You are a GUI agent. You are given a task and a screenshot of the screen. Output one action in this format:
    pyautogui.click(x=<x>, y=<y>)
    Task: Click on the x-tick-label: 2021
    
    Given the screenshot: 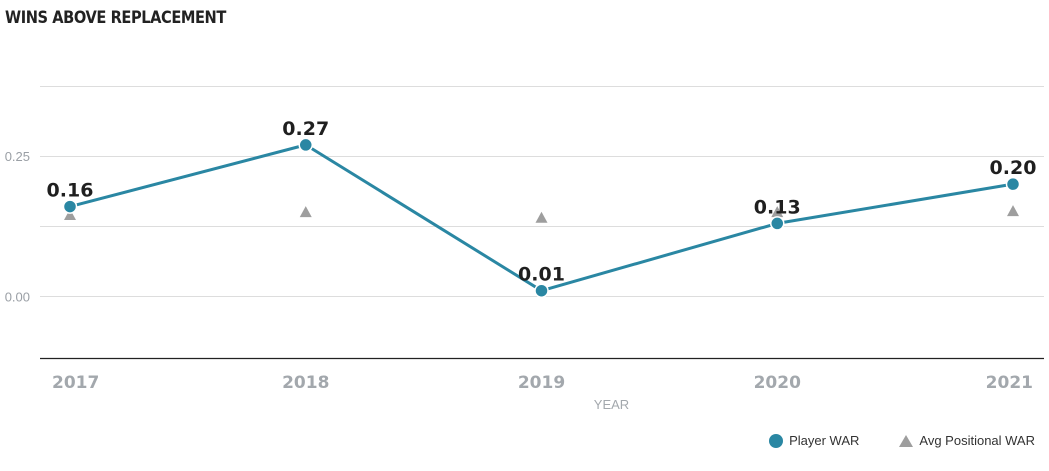 What is the action you would take?
    pyautogui.click(x=1009, y=383)
    